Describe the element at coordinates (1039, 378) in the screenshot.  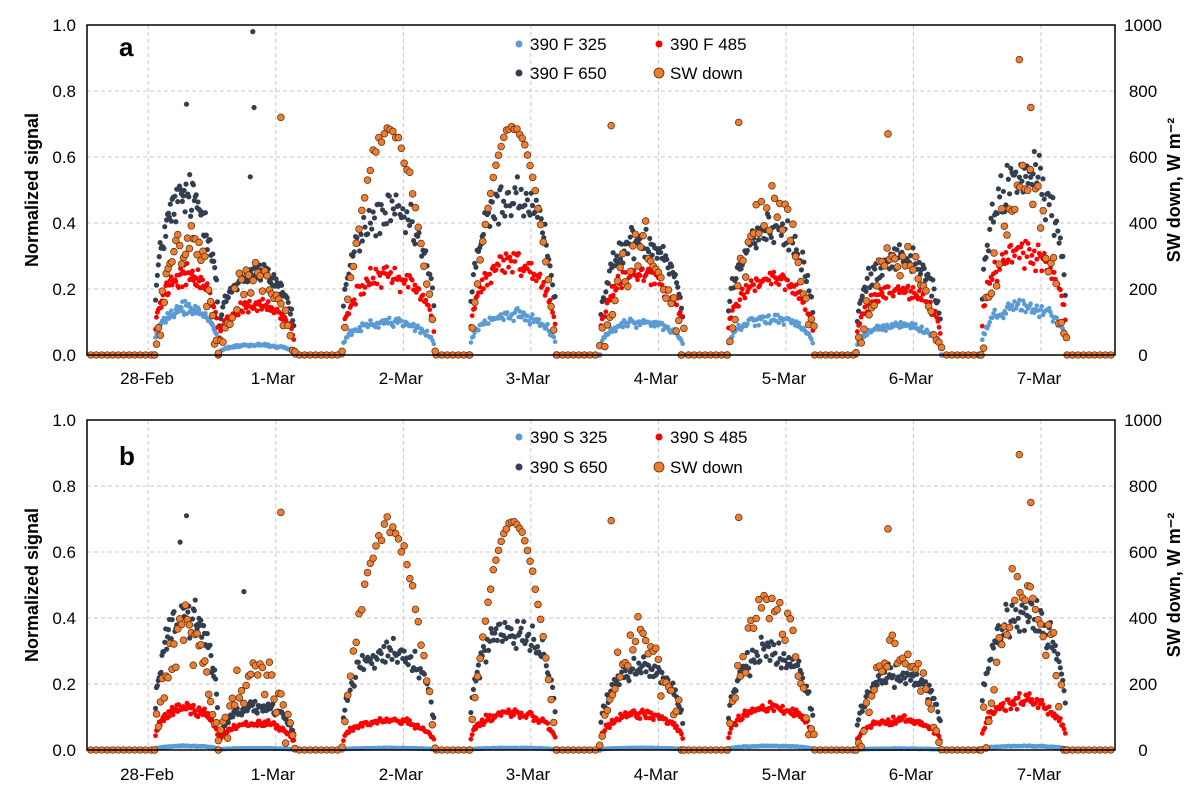
I see `x-tick-label: 7-Mar` at that location.